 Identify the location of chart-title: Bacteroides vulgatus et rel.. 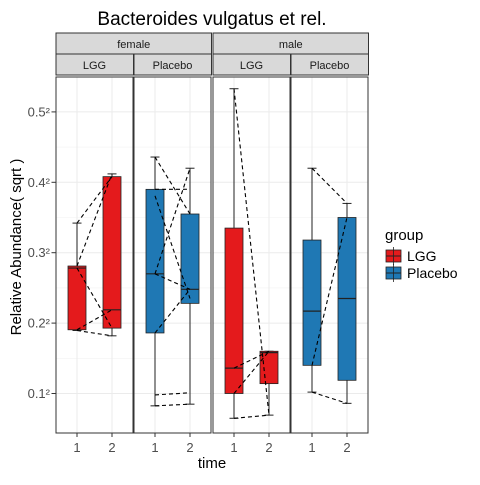
(211, 19).